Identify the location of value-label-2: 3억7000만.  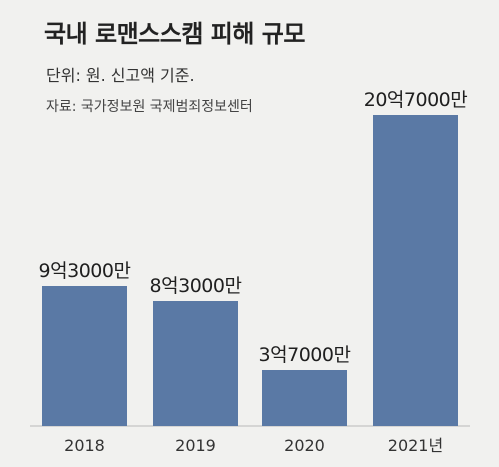
(305, 355).